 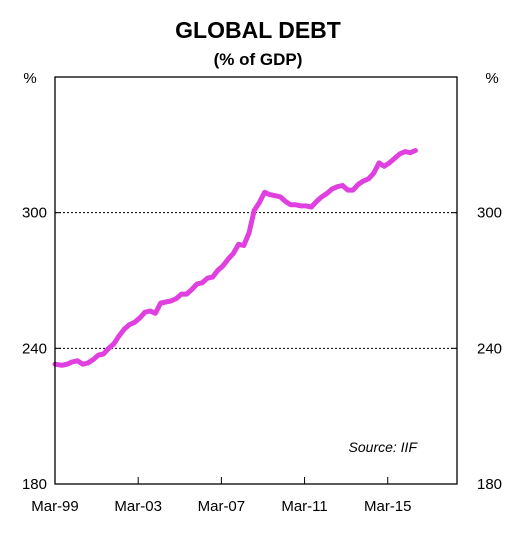 What do you see at coordinates (489, 348) in the screenshot?
I see `y-tick-label-right: 240` at bounding box center [489, 348].